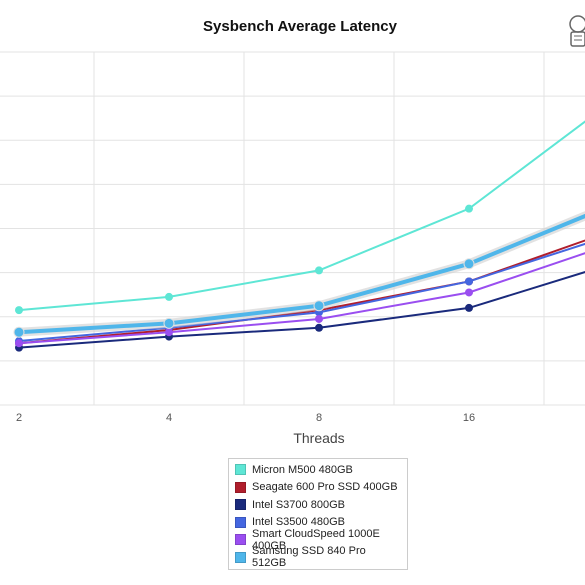 Image resolution: width=585 pixels, height=585 pixels. I want to click on legend-label: Intel S3700 800GB, so click(298, 504).